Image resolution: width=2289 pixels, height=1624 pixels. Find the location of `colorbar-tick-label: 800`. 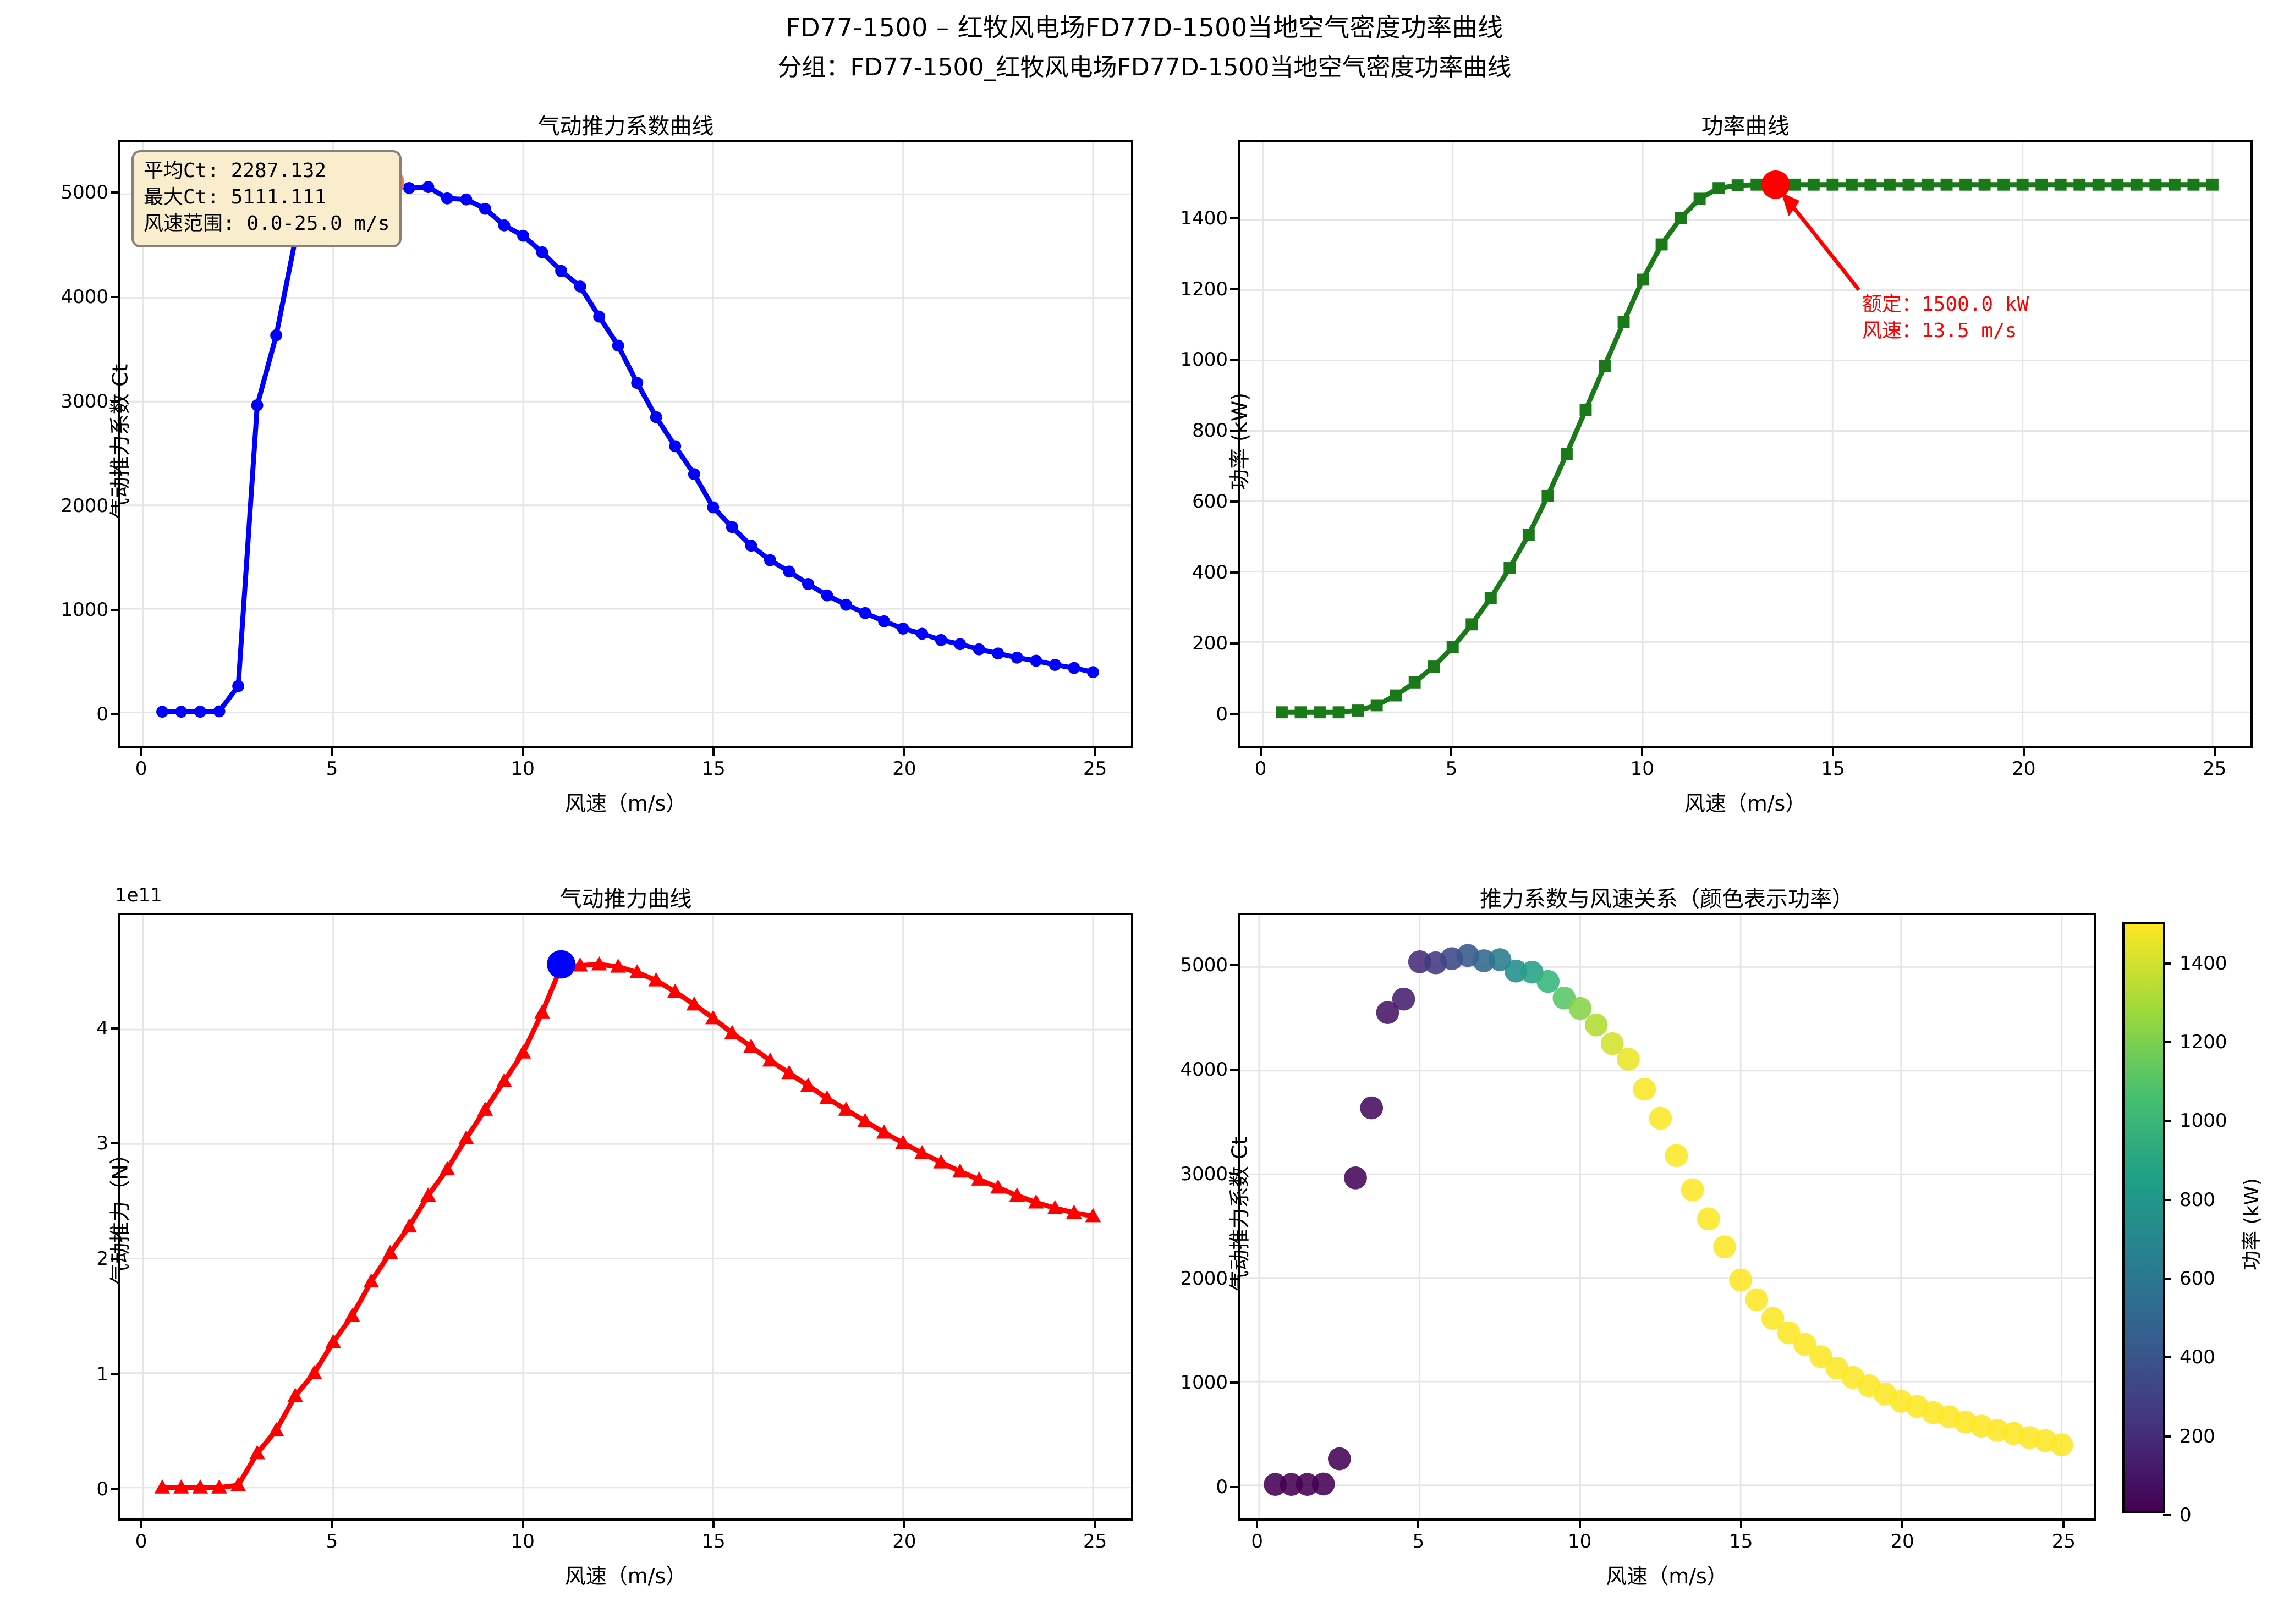

colorbar-tick-label: 800 is located at coordinates (2197, 1199).